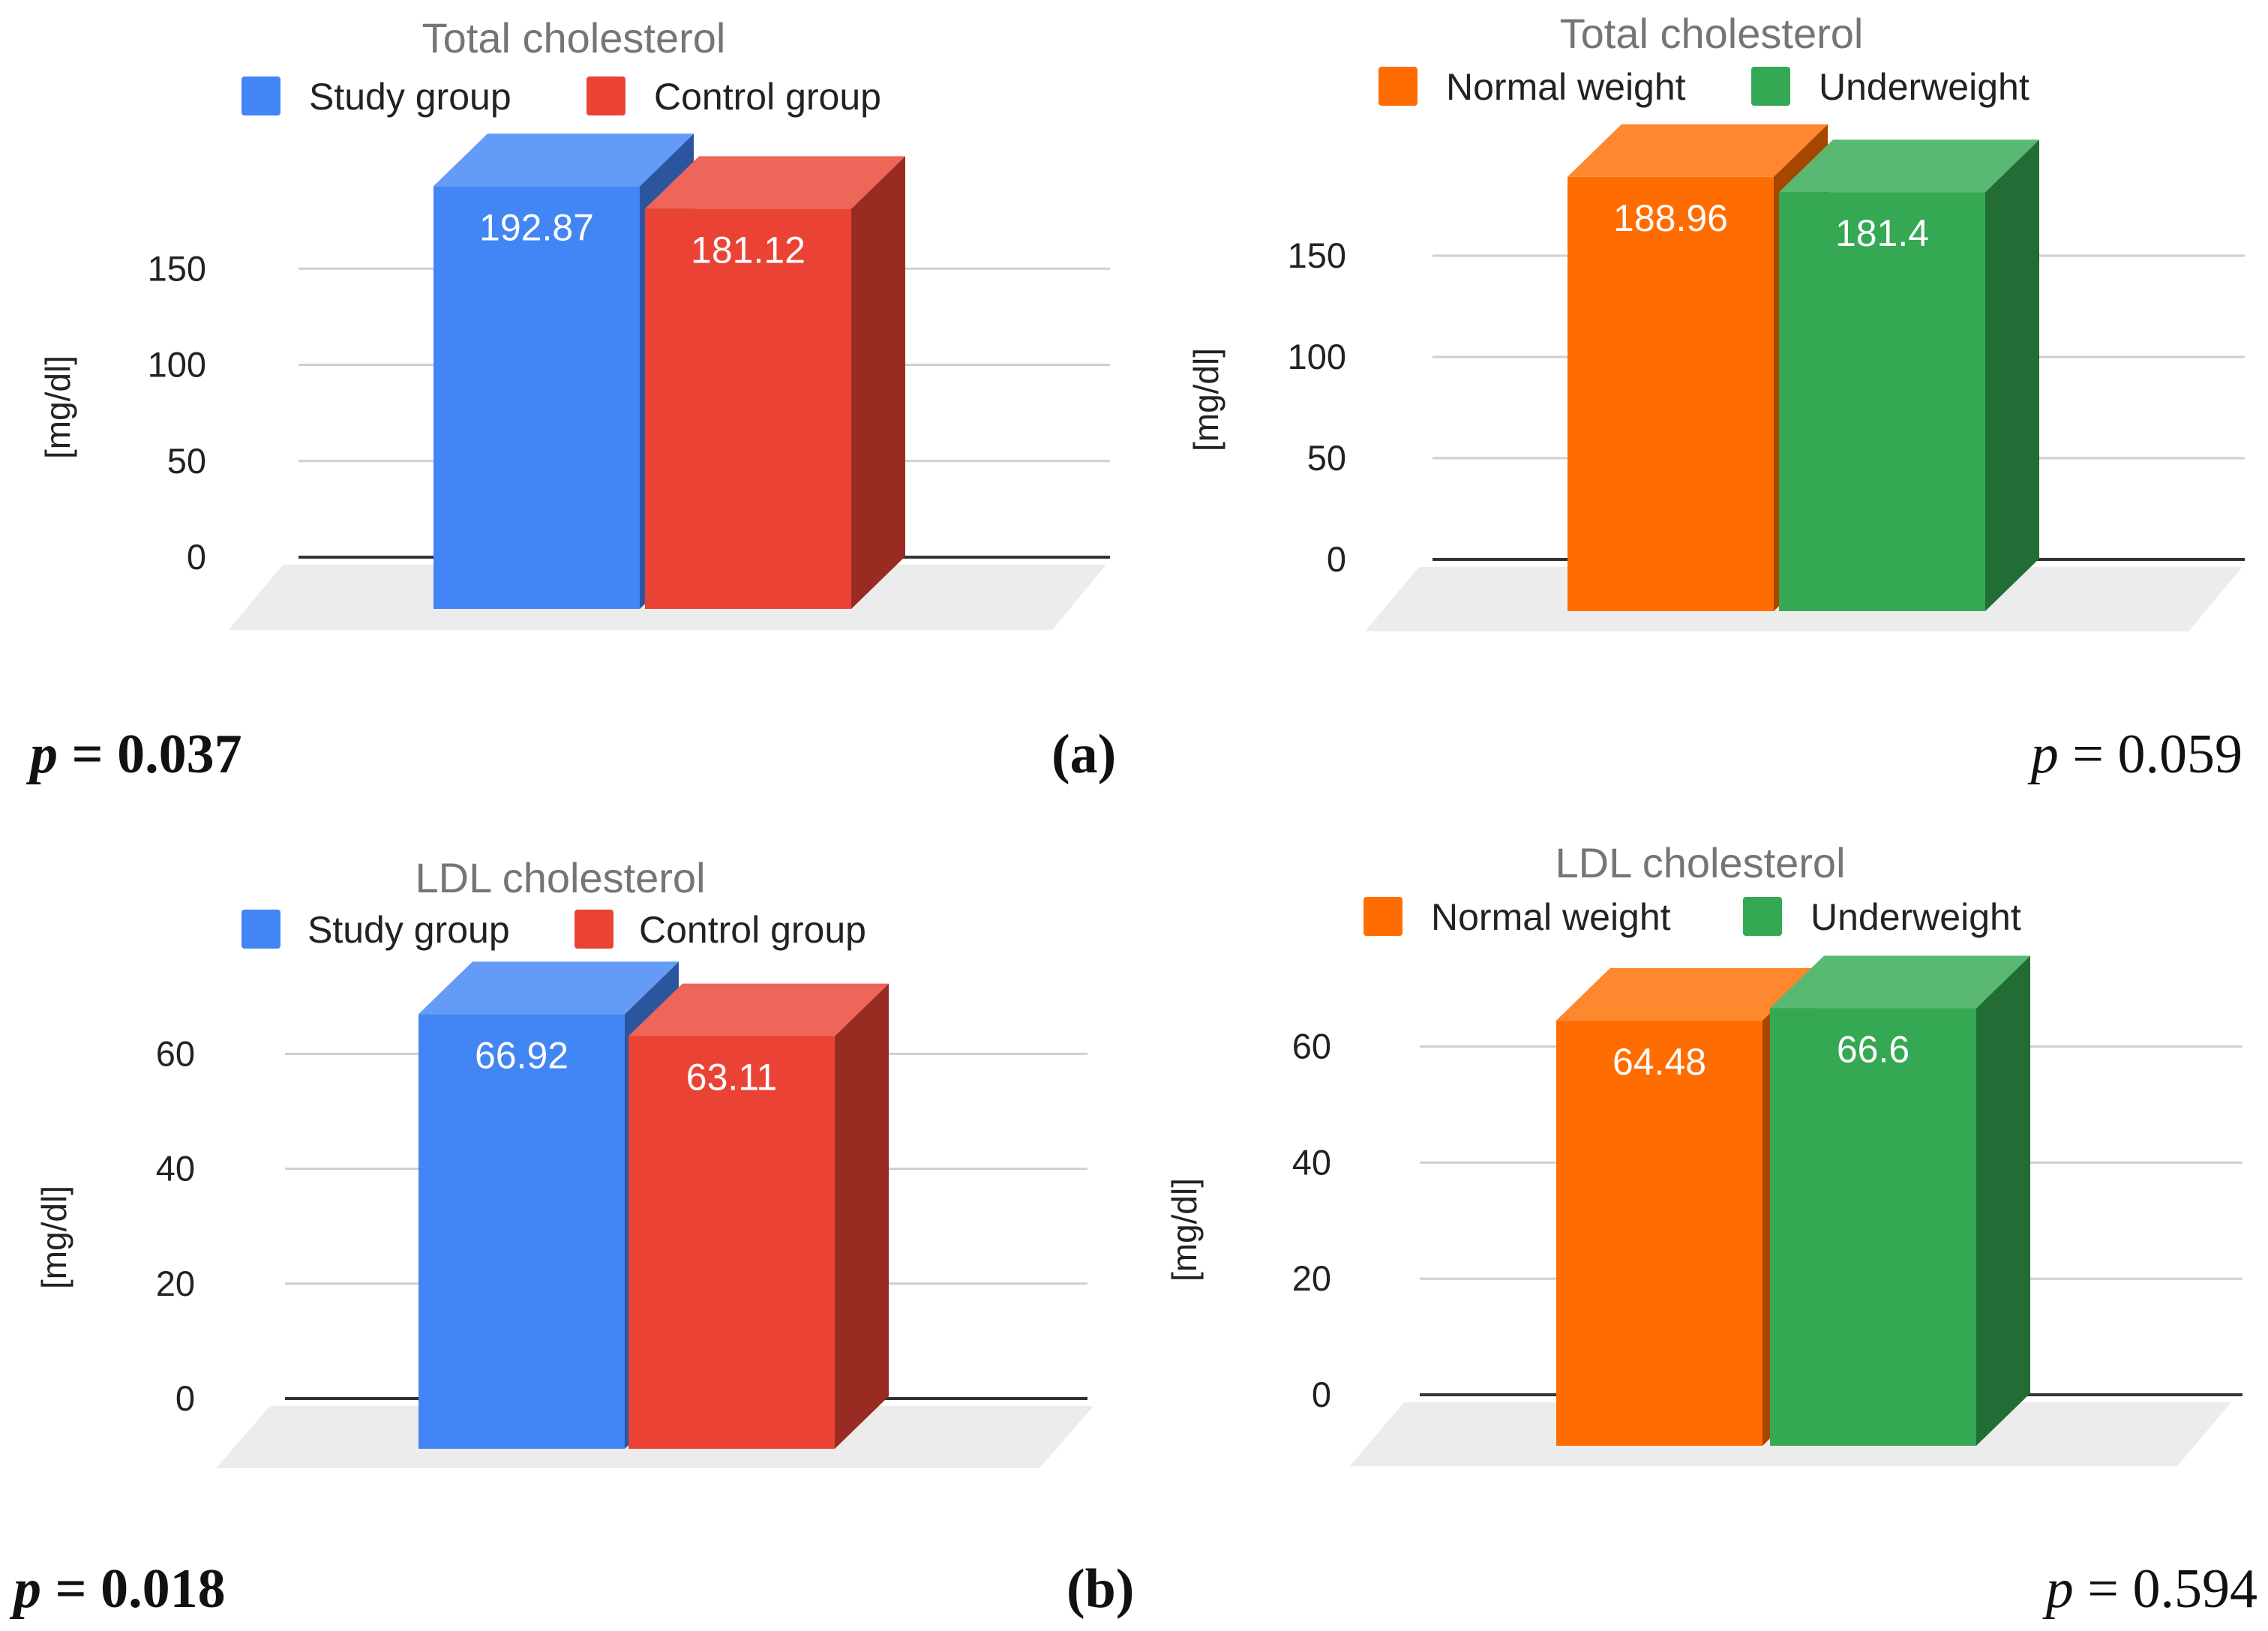 The height and width of the screenshot is (1631, 2268). Describe the element at coordinates (748, 250) in the screenshot. I see `bar-value-label: 181.12` at that location.